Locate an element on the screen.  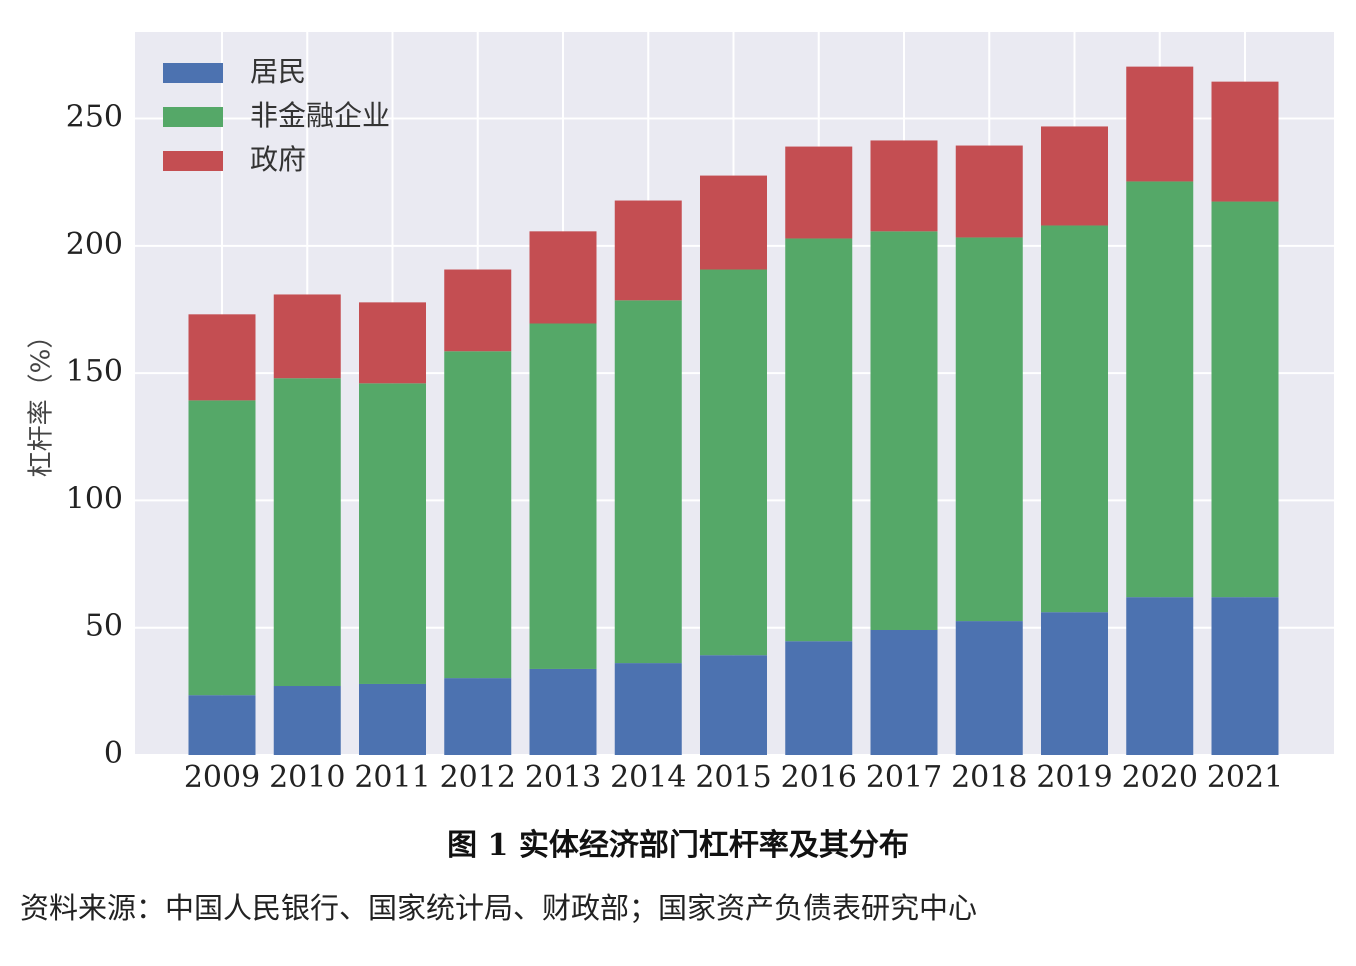
legend-label: 居民 is located at coordinates (278, 71).